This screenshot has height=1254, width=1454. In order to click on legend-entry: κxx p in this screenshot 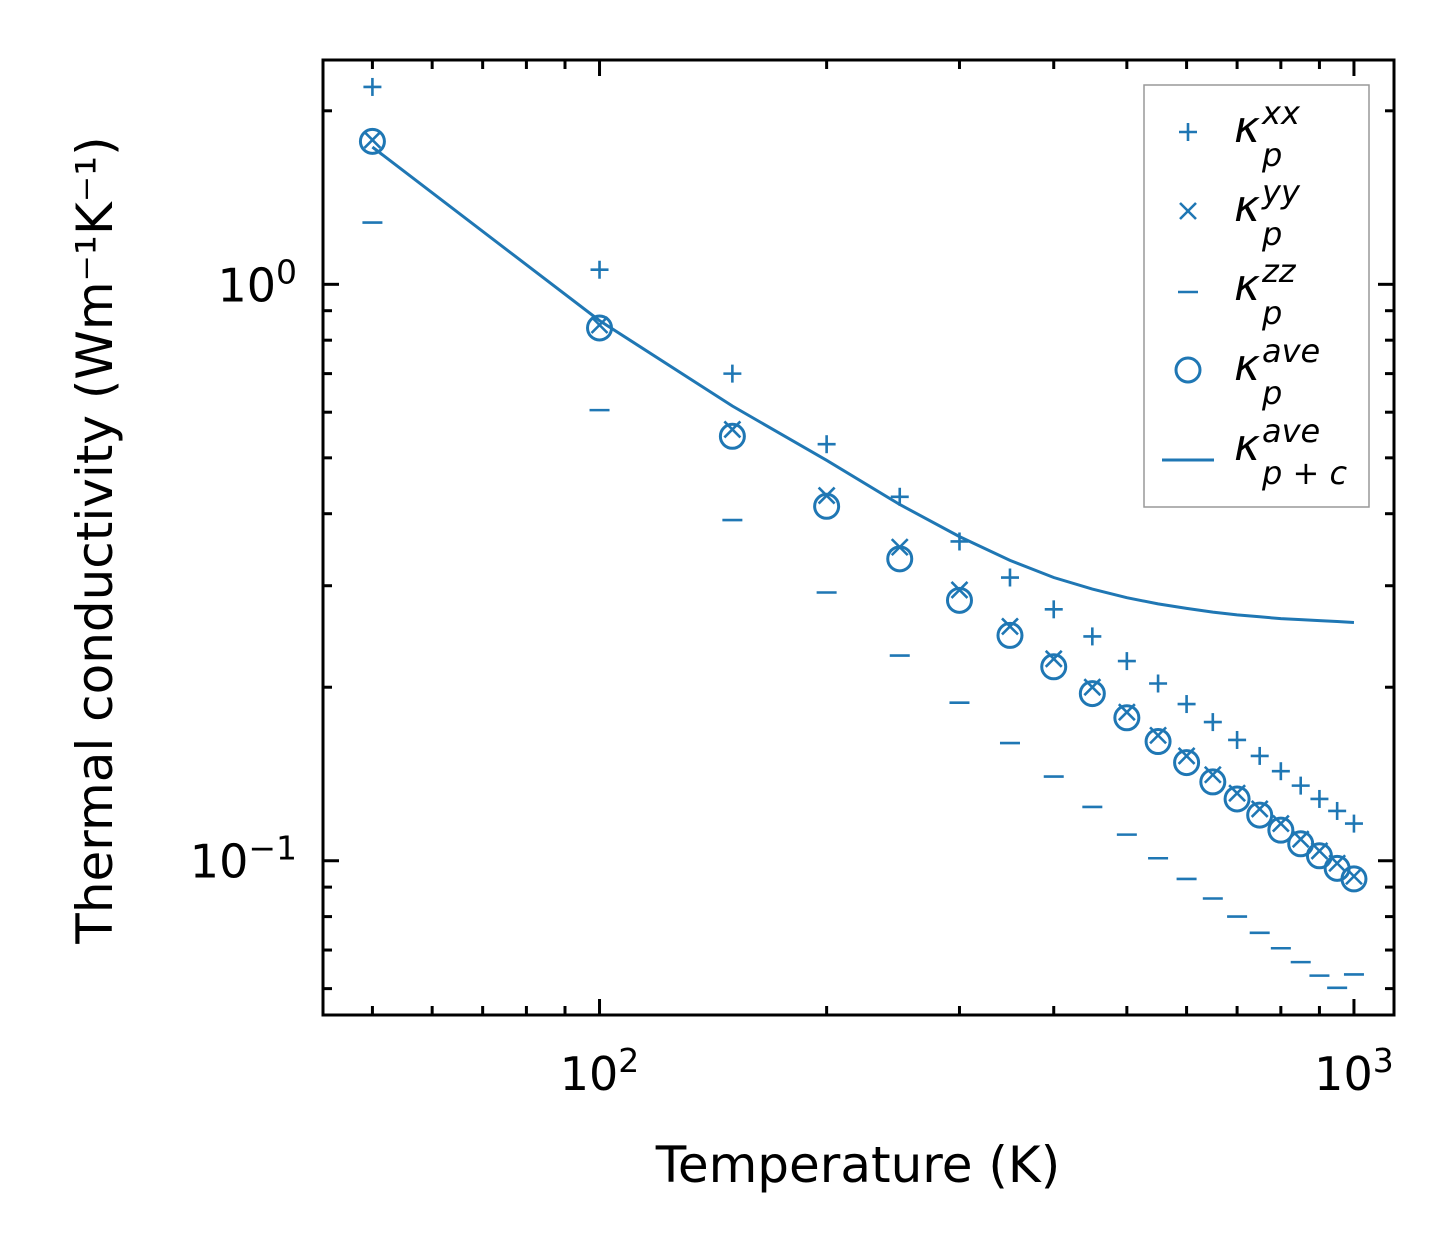, I will do `click(1240, 134)`.